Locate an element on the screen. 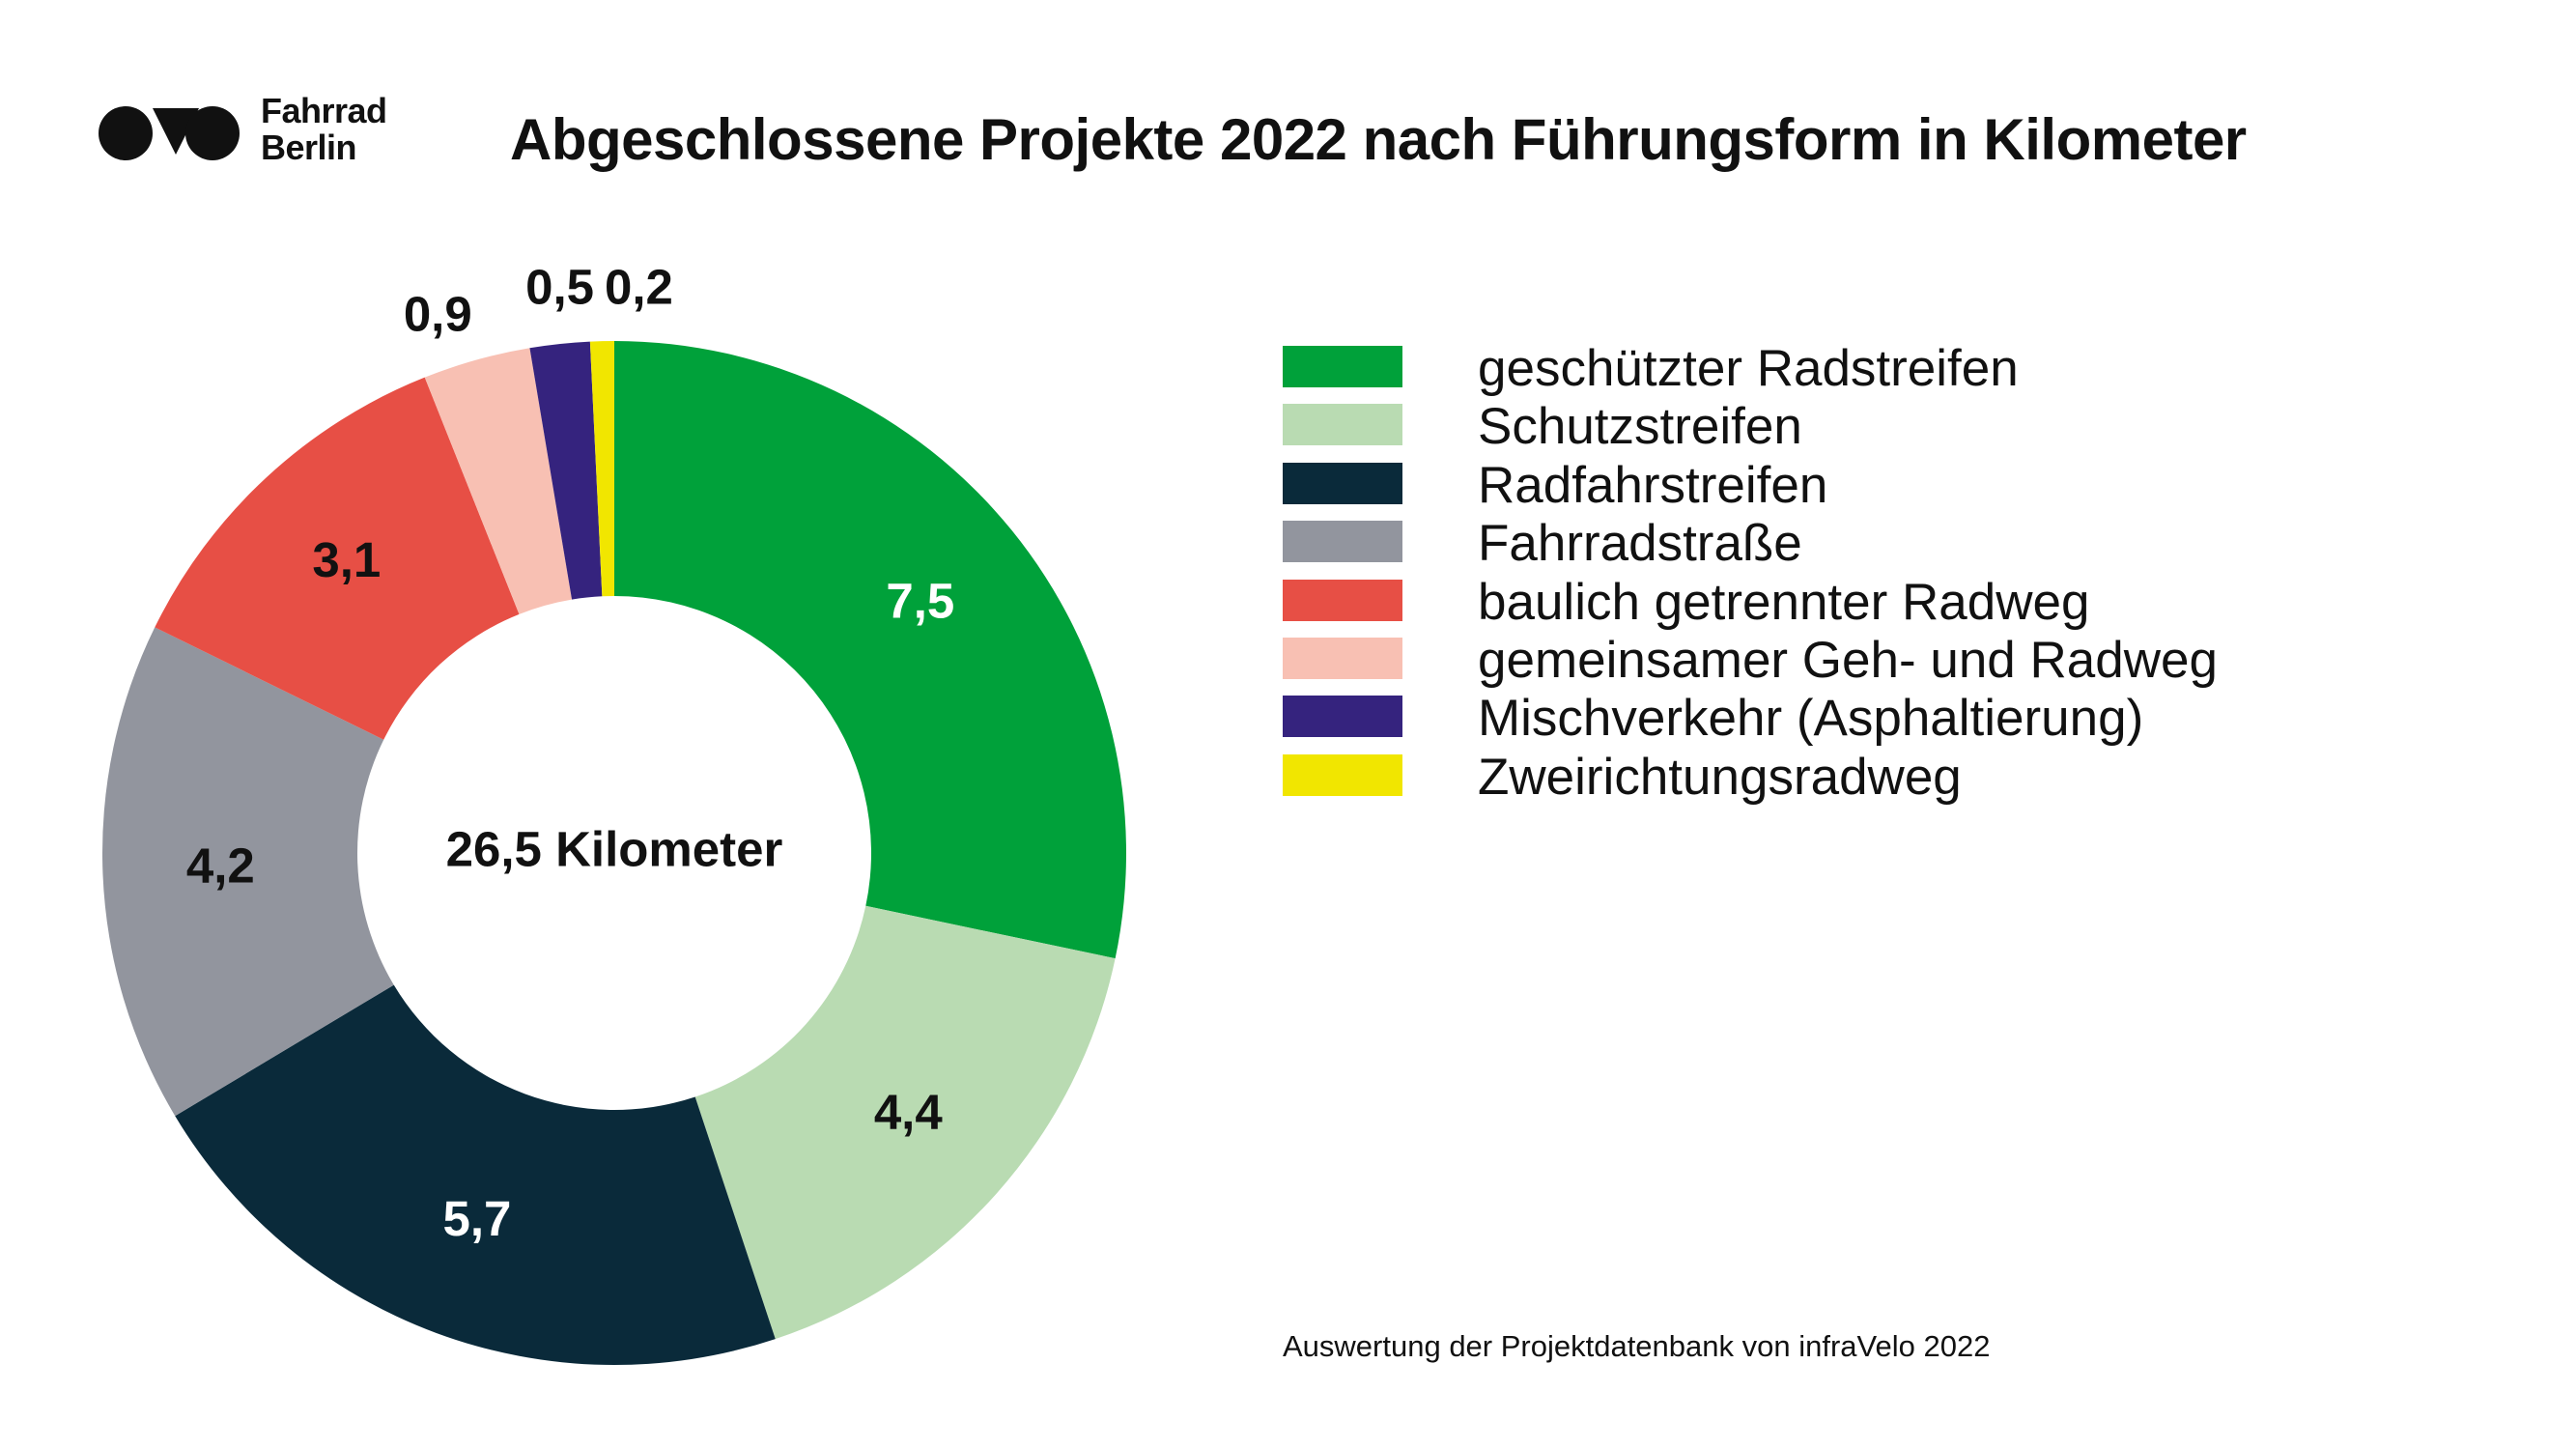  slice-label-baulich-getrennter-radweg: 3,1 is located at coordinates (346, 559).